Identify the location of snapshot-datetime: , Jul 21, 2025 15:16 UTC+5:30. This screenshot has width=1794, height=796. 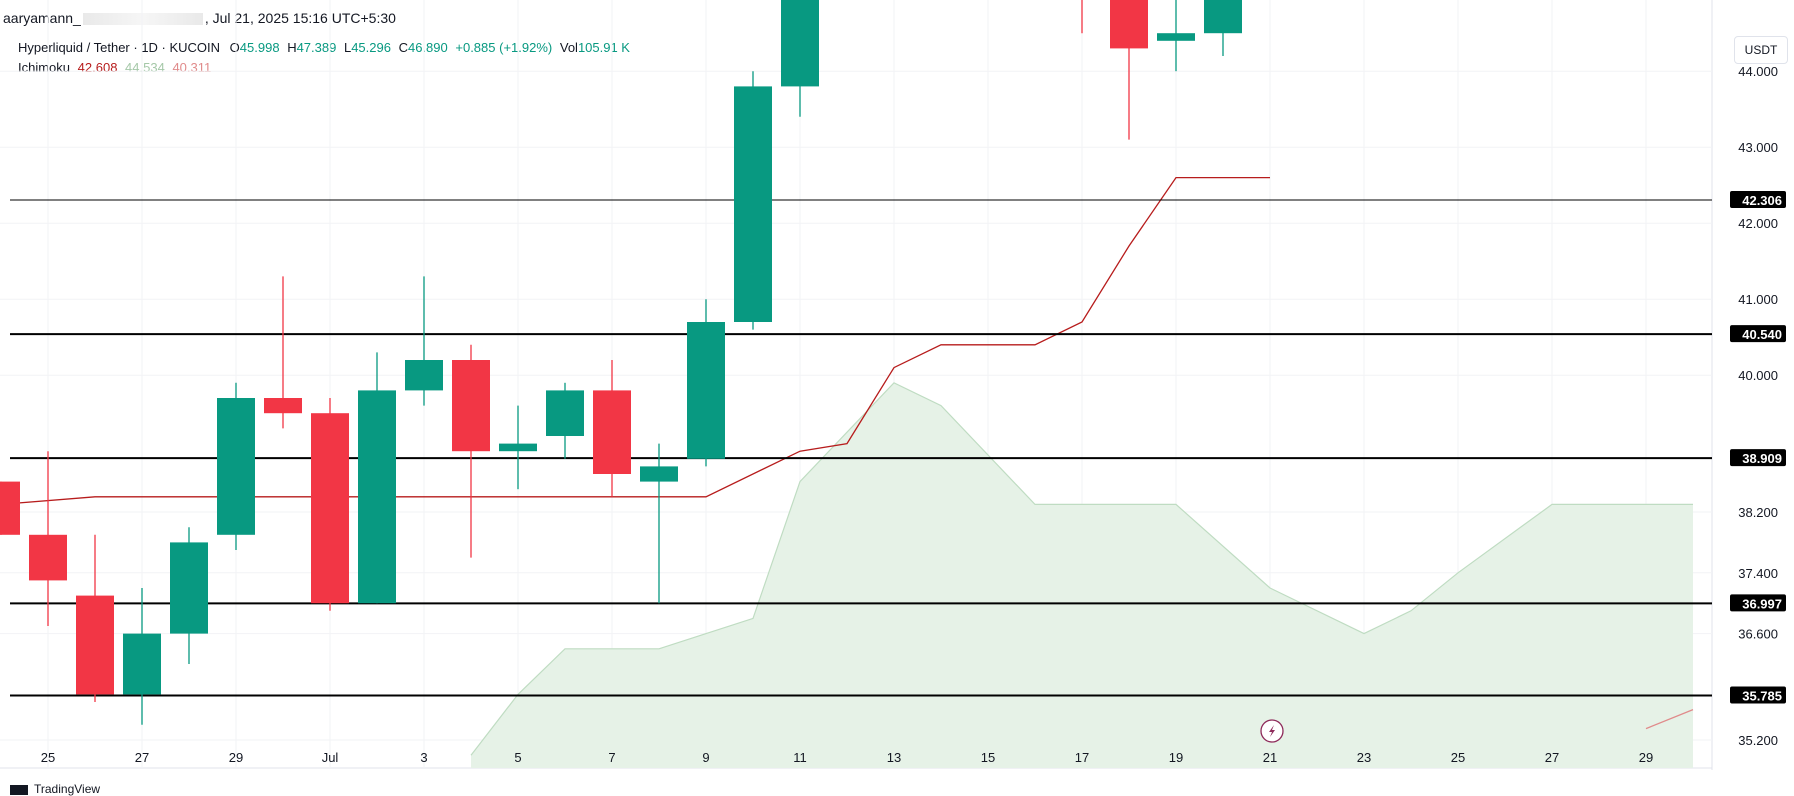
(300, 18).